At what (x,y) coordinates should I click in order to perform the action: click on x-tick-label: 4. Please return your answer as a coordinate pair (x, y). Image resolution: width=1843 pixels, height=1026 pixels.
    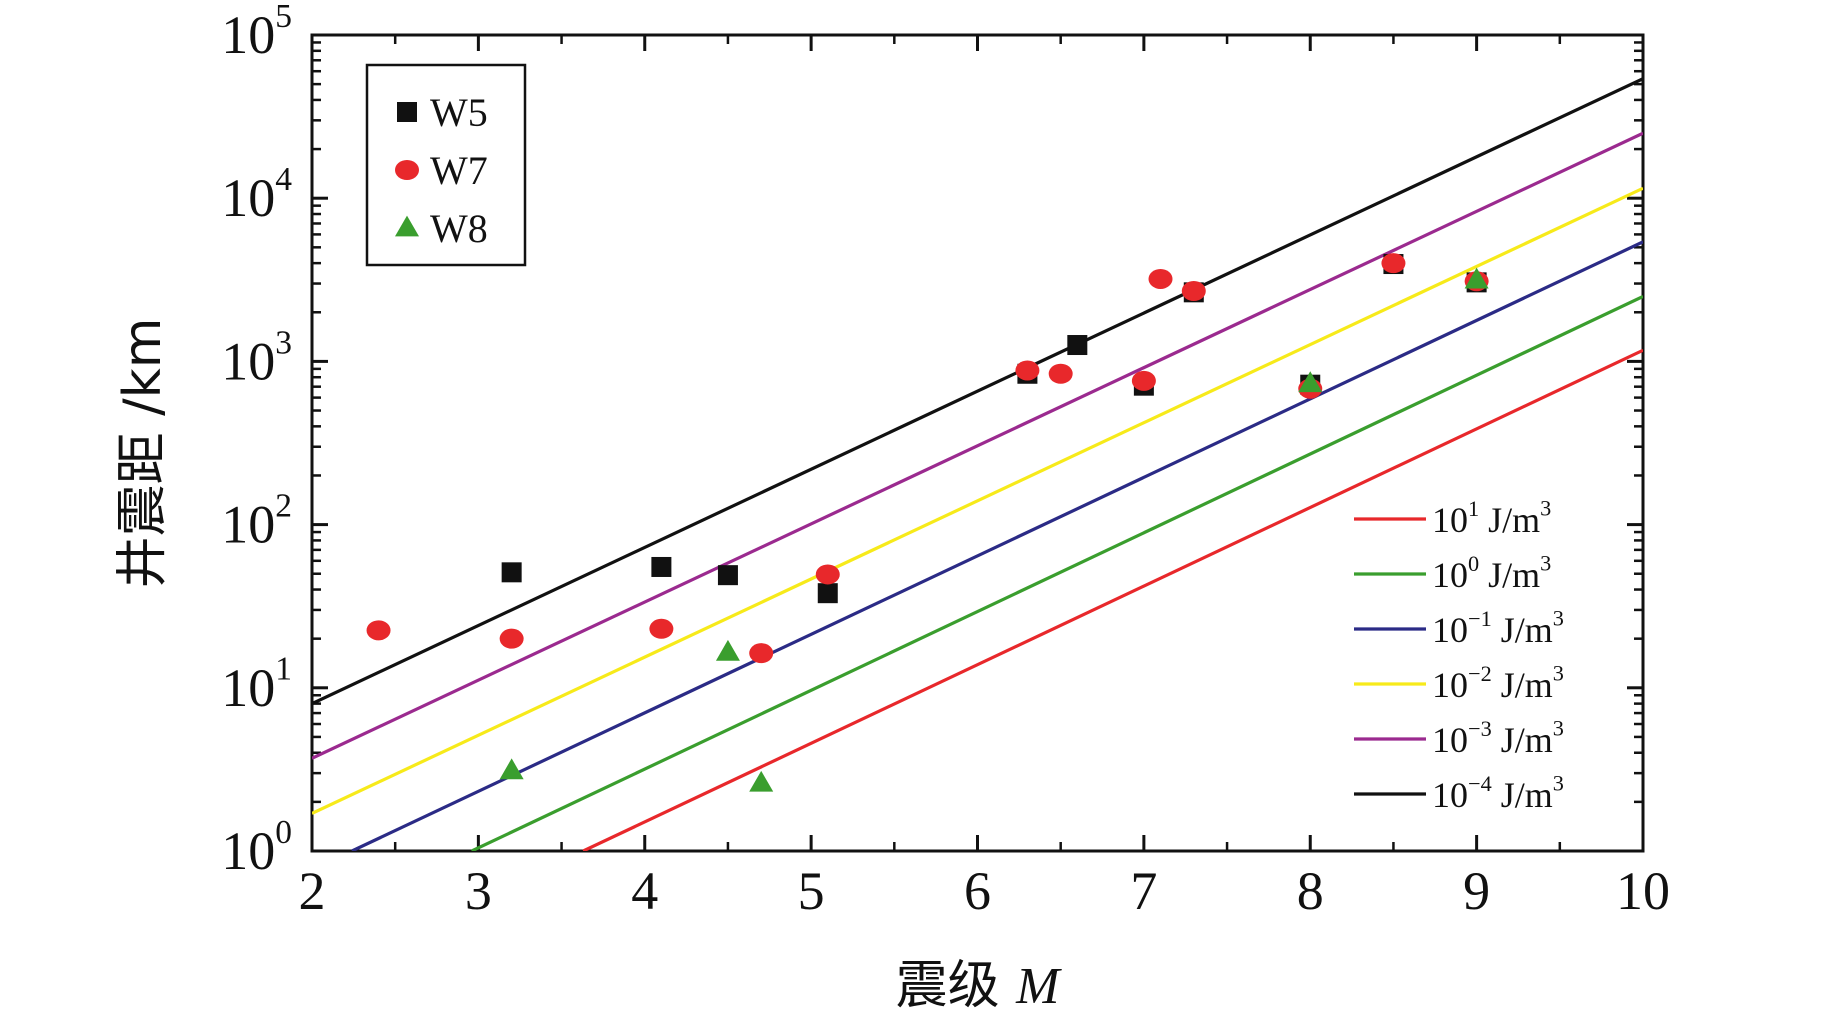
    Looking at the image, I should click on (644, 891).